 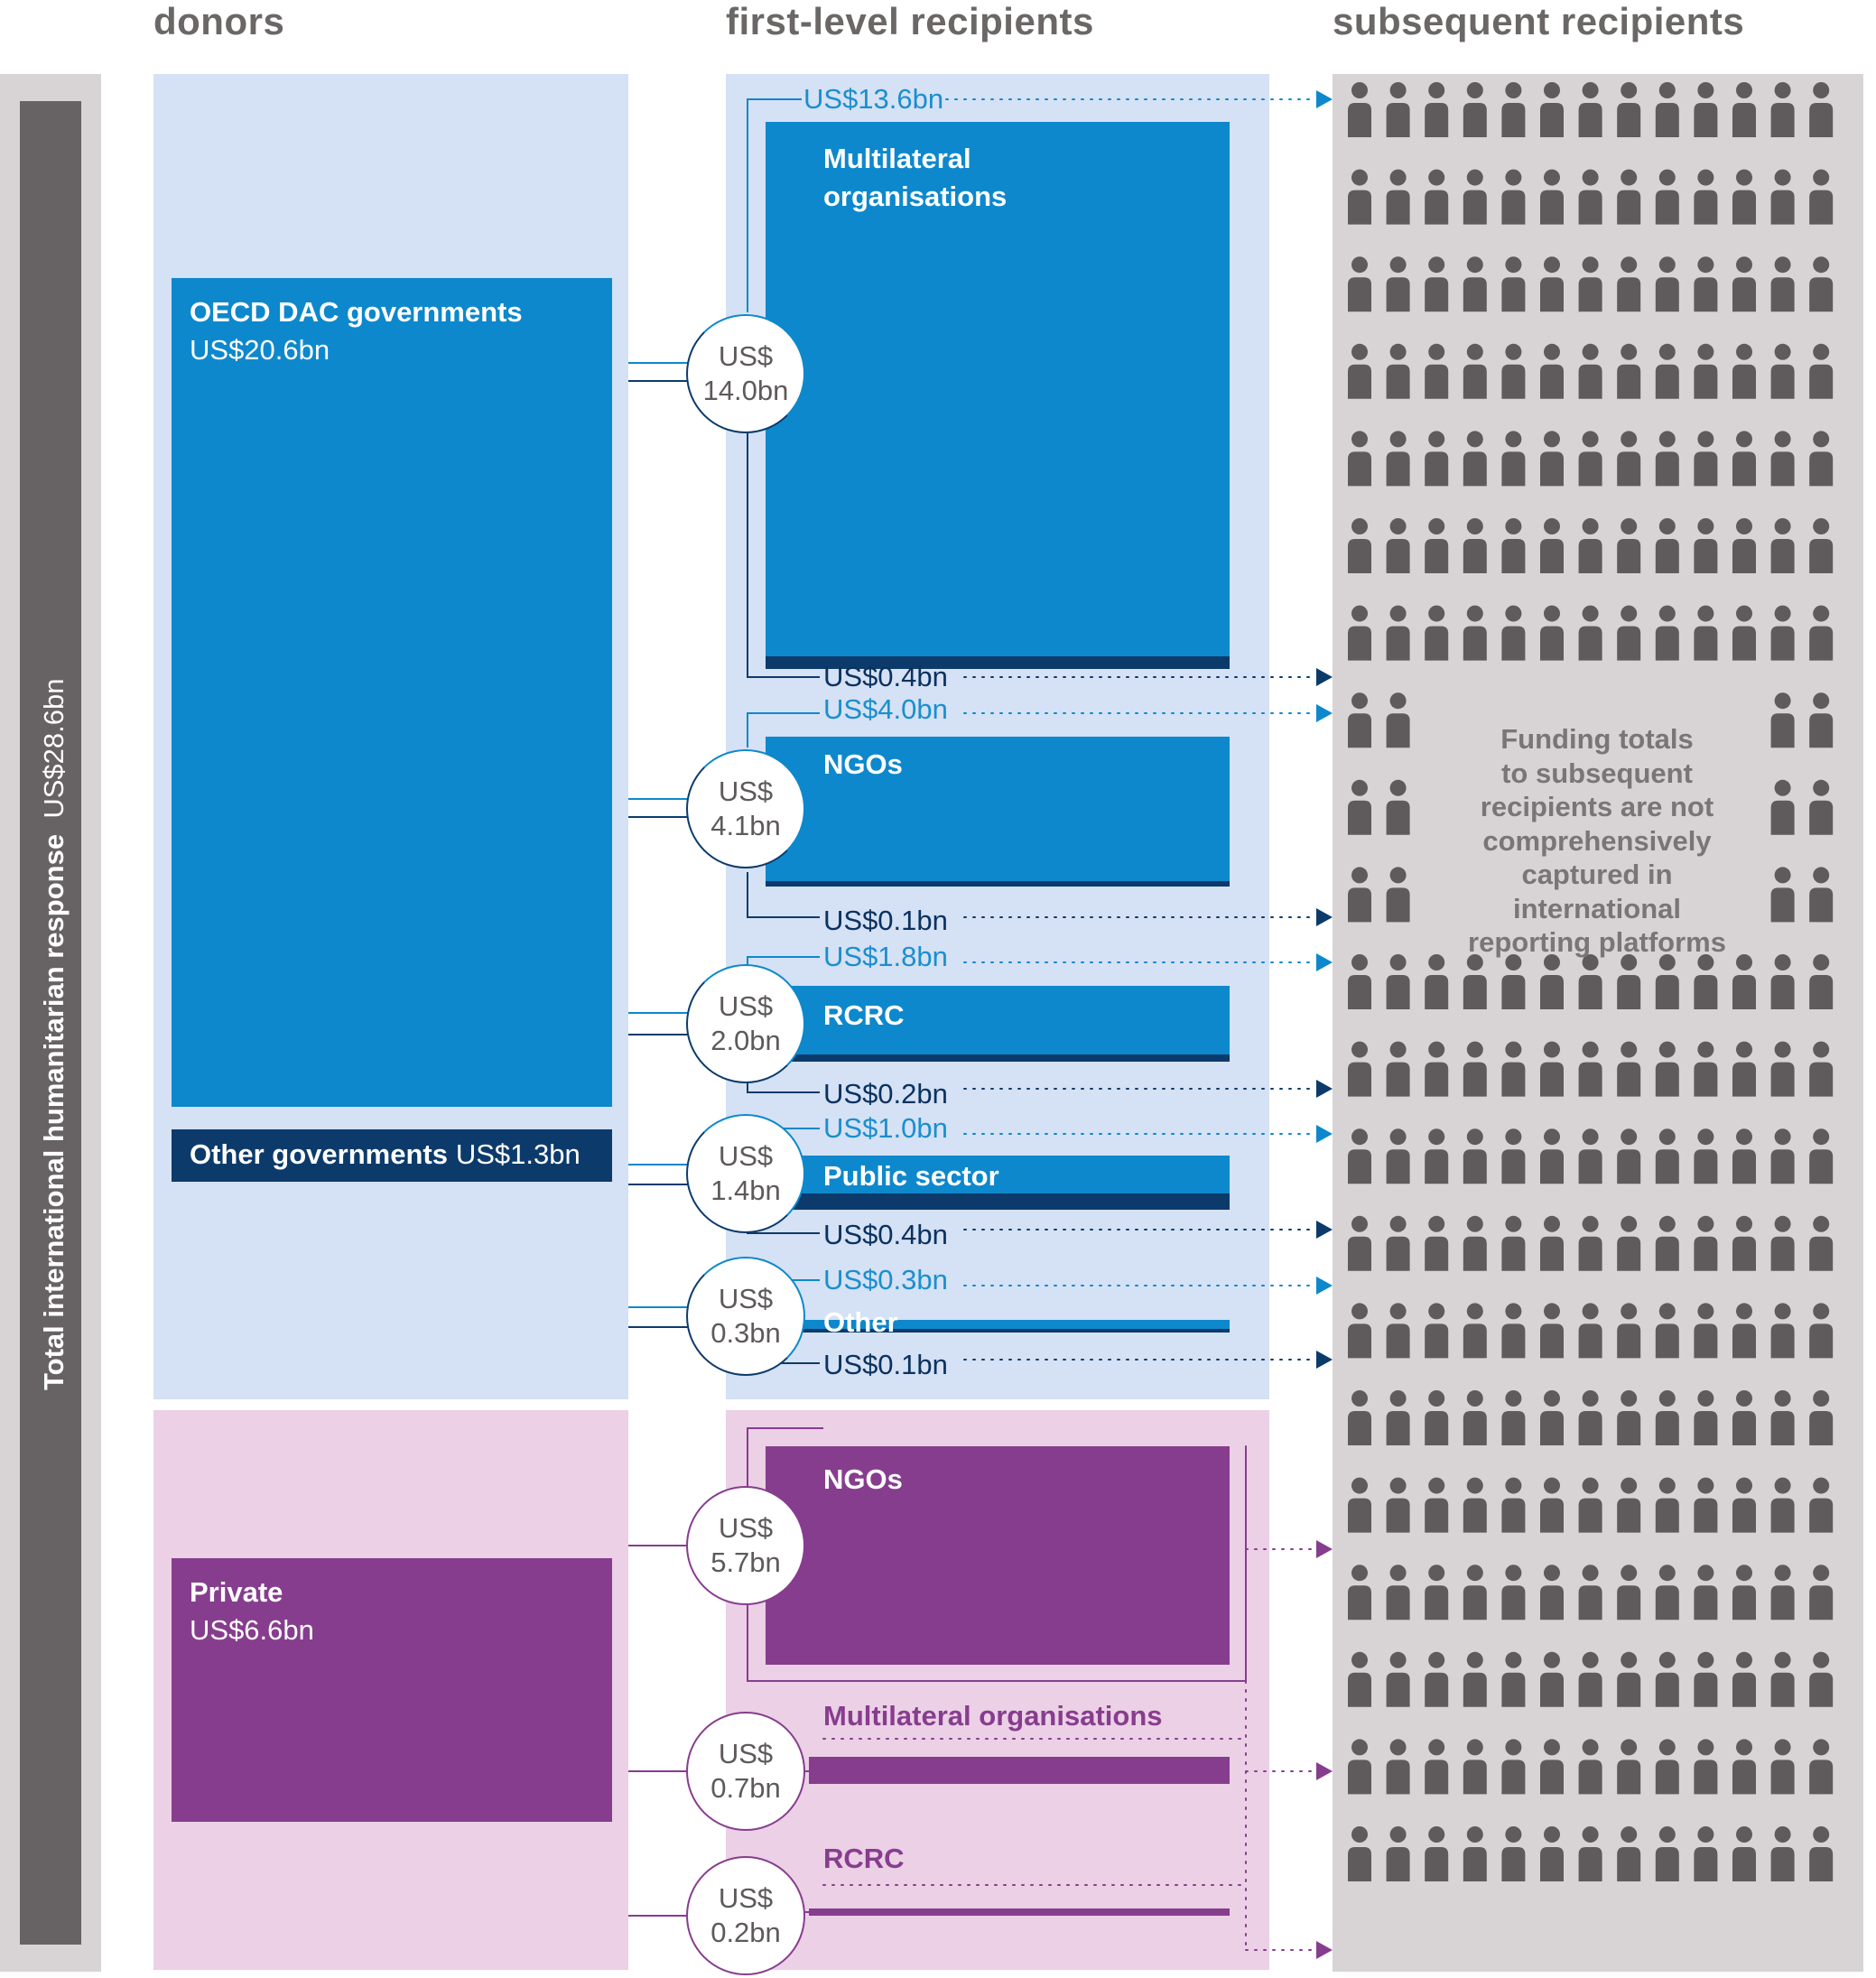 What do you see at coordinates (392, 1690) in the screenshot?
I see `private-donor-box: Private US$6.6bn` at bounding box center [392, 1690].